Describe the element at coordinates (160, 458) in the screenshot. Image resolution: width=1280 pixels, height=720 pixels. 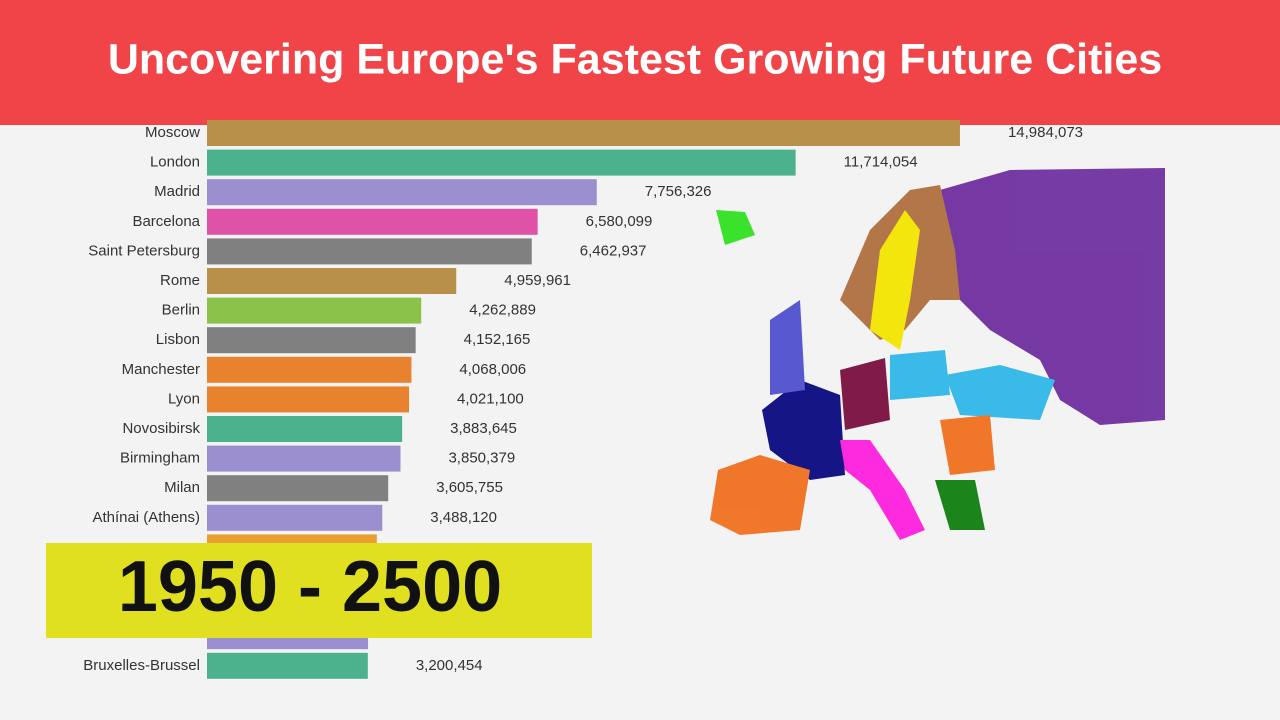
I see `category-label: Birmingham` at that location.